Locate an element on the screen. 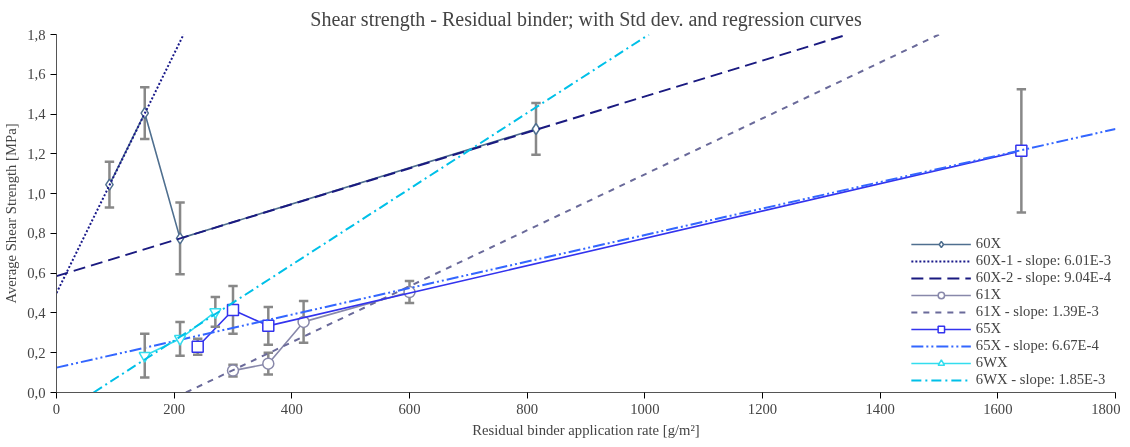 The height and width of the screenshot is (447, 1130). y-tick-label: 1,8 is located at coordinates (36, 34).